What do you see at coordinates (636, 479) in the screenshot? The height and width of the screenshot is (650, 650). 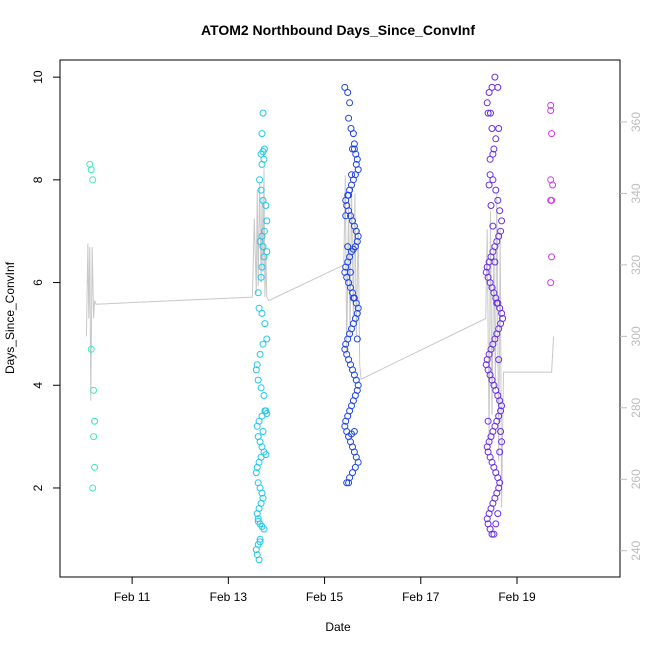 I see `y2-tick-label: 260` at bounding box center [636, 479].